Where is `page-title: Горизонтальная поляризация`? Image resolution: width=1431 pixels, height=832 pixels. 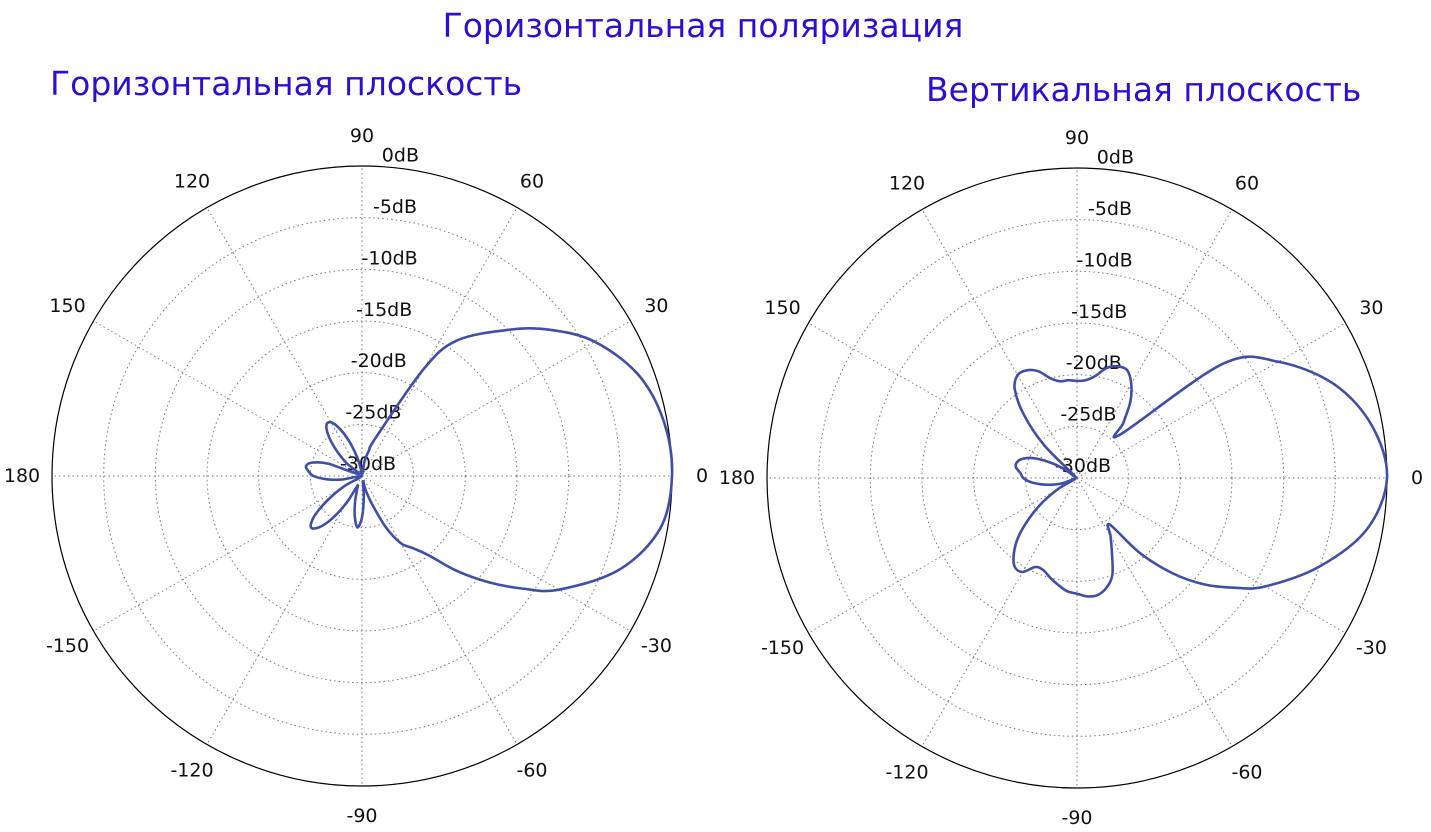 page-title: Горизонтальная поляризация is located at coordinates (703, 25).